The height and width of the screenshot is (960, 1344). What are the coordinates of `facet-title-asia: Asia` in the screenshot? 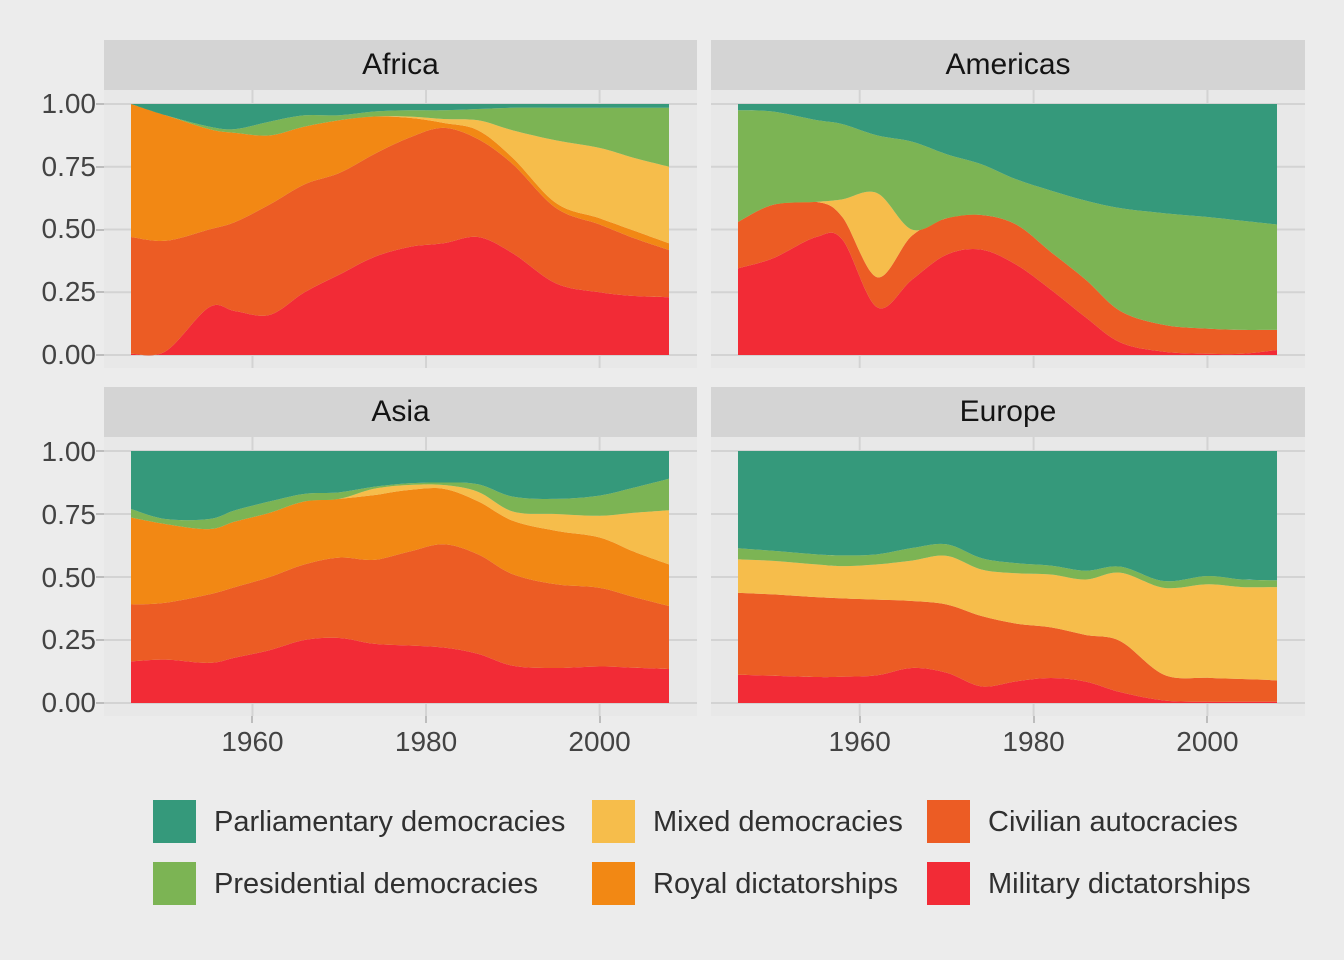 It's located at (400, 411).